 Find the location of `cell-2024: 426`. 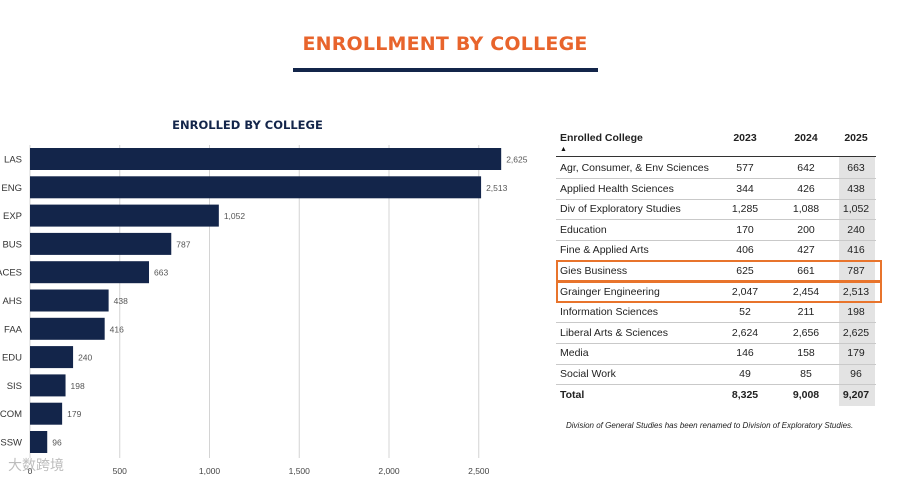

cell-2024: 426 is located at coordinates (806, 188).